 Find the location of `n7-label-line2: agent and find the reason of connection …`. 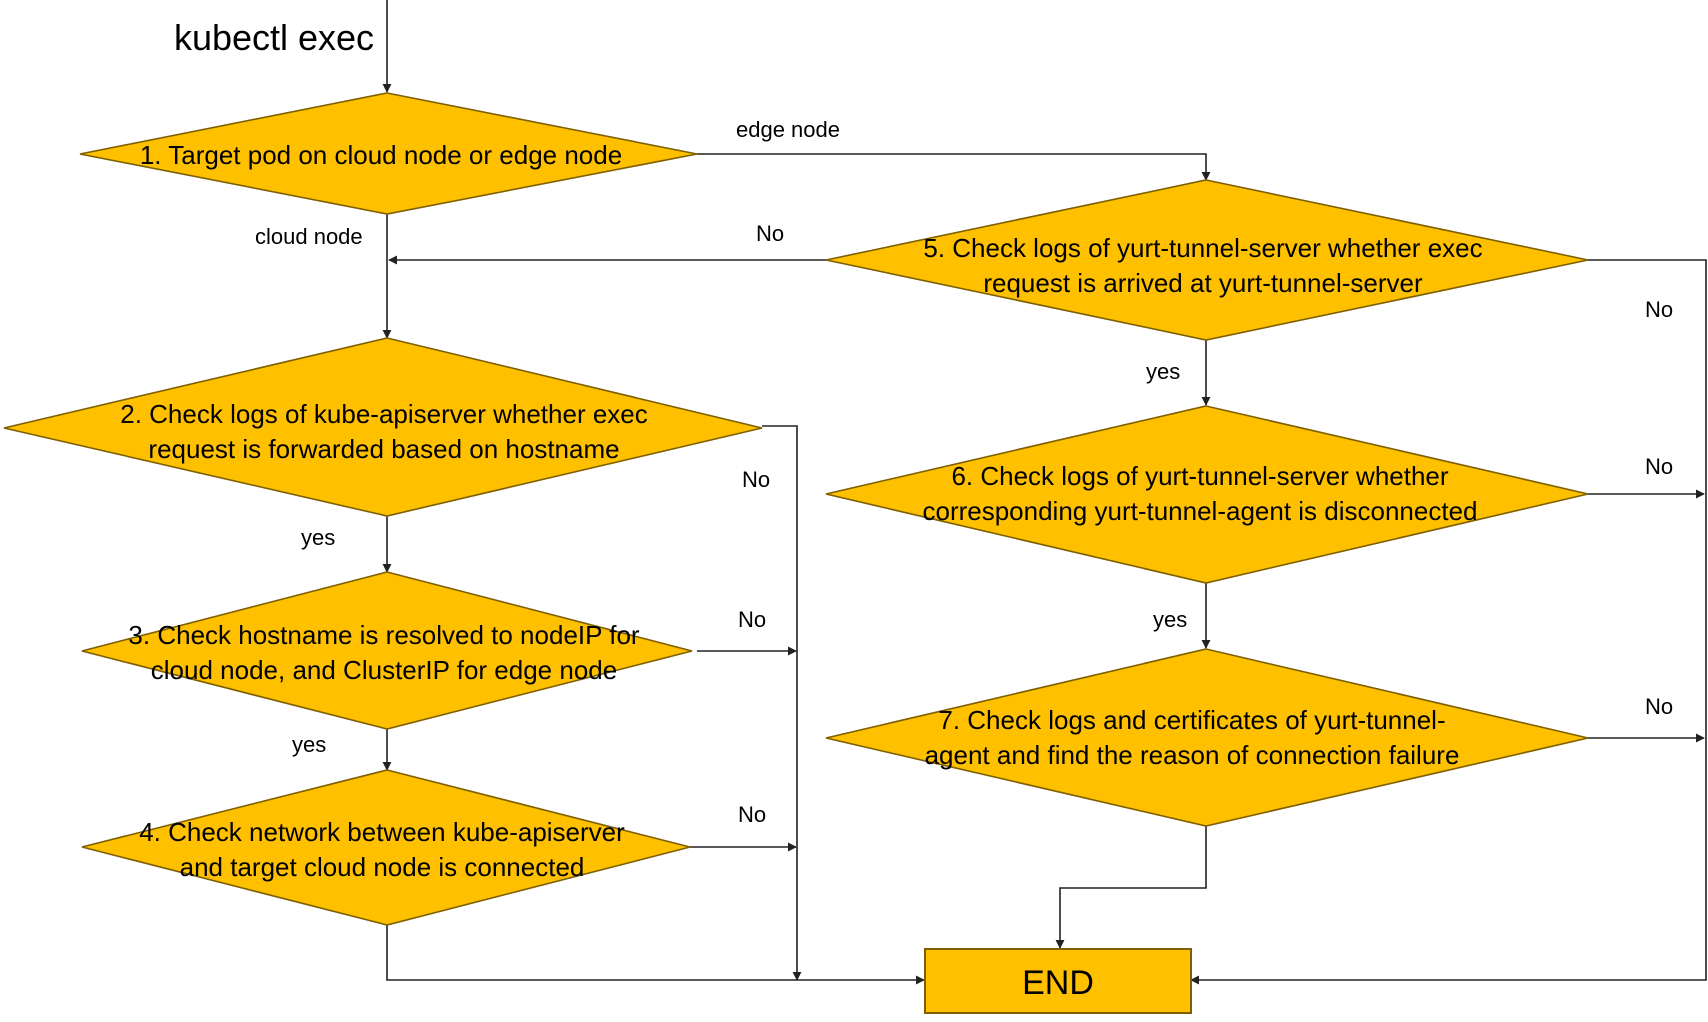

n7-label-line2: agent and find the reason of connection … is located at coordinates (1192, 755).